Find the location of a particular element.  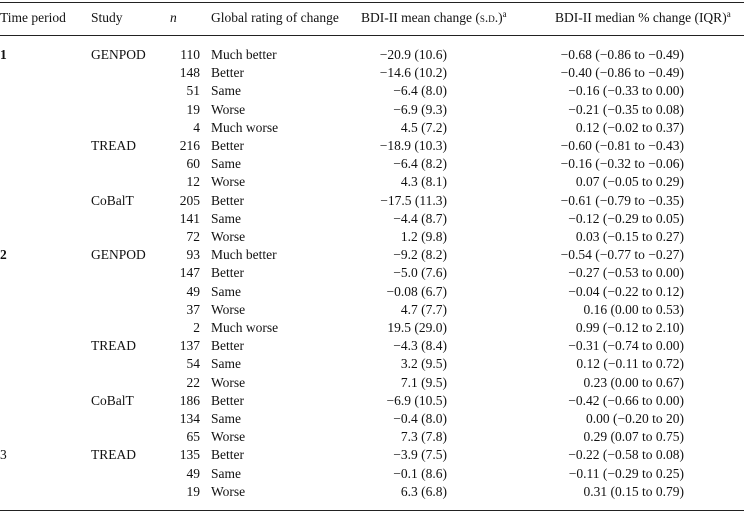

table-cell: 0.31 (0.15 to 0.79) is located at coordinates (634, 491).